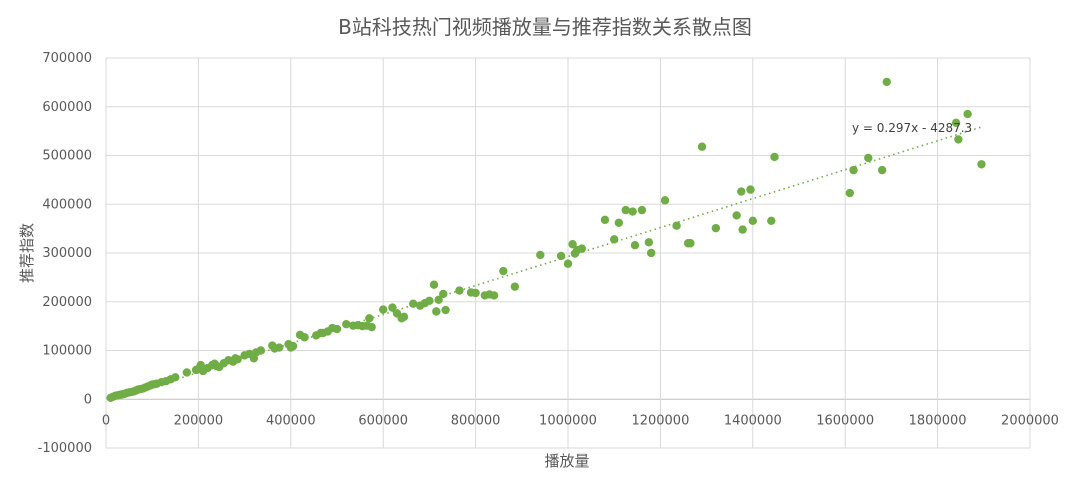 The image size is (1067, 477). What do you see at coordinates (67, 156) in the screenshot?
I see `y-tick-label: 500000` at bounding box center [67, 156].